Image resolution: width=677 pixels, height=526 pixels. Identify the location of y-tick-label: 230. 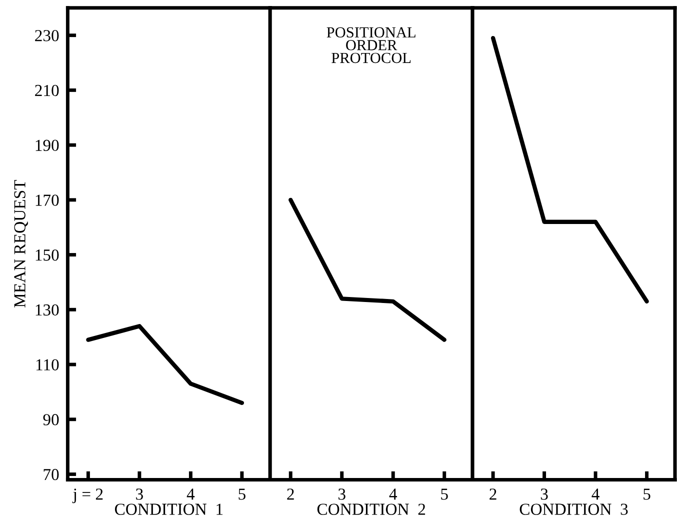
(47, 36).